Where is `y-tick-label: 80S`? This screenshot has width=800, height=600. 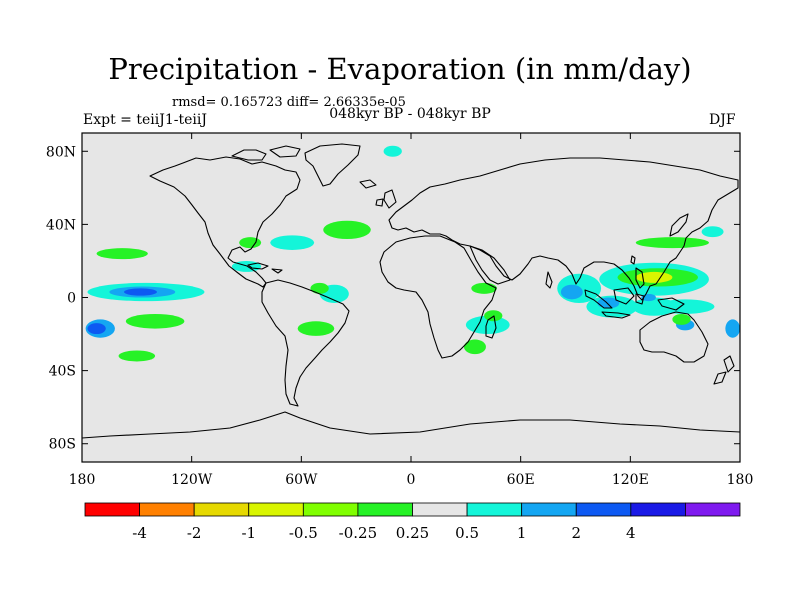
y-tick-label: 80S is located at coordinates (62, 445).